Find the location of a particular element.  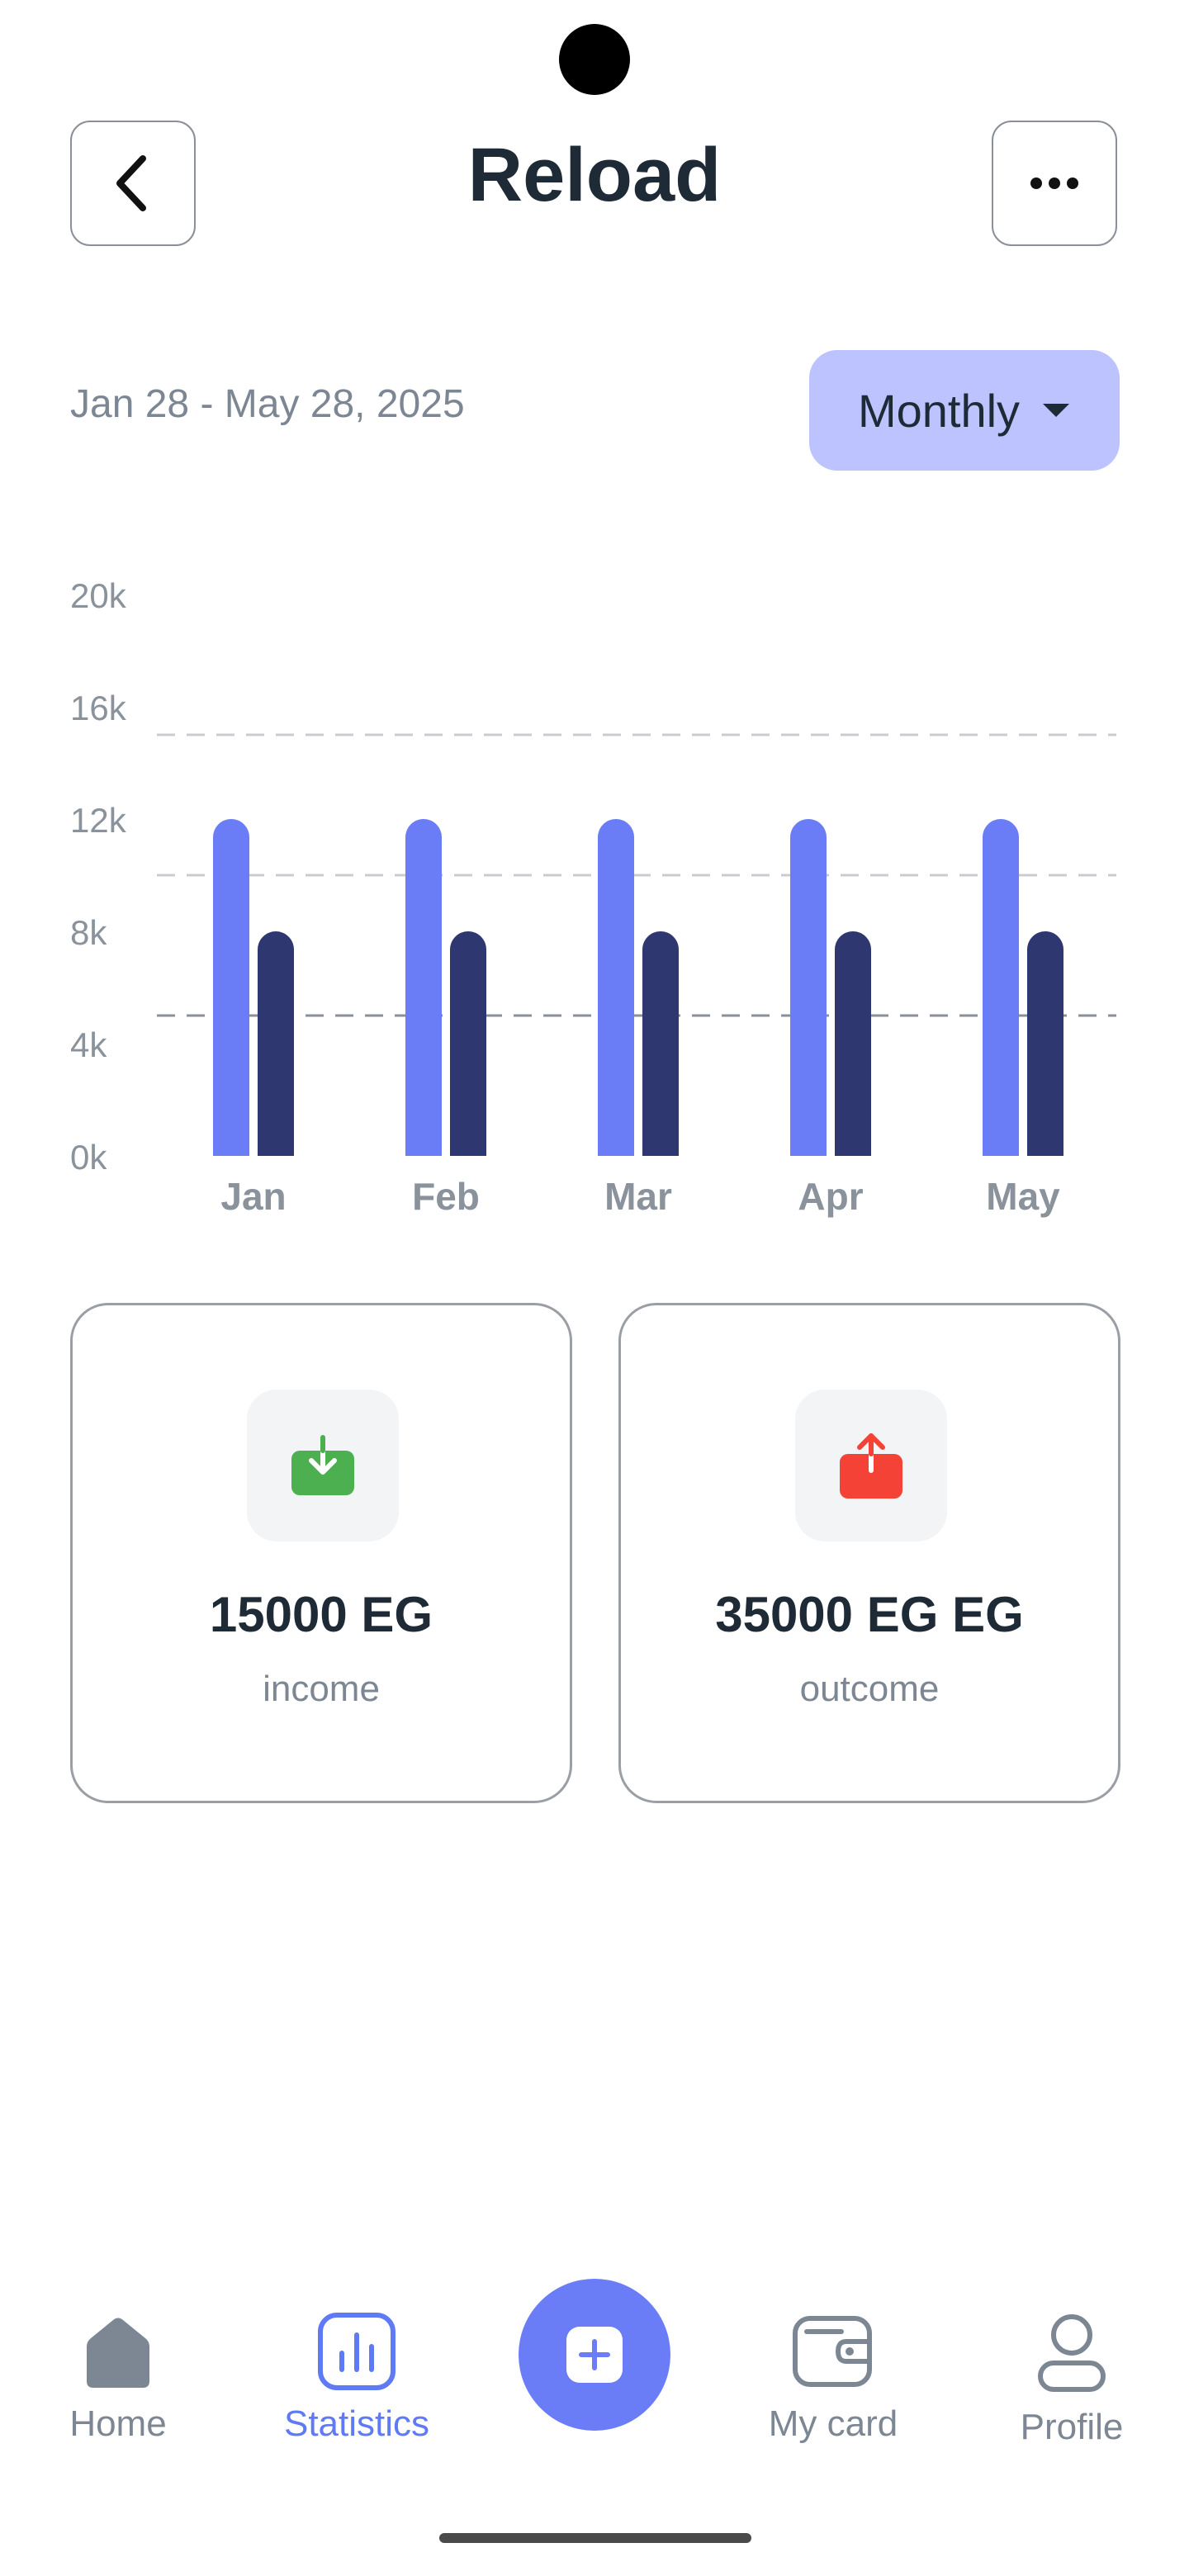

period-dropdown-label: Monthly is located at coordinates (939, 410).